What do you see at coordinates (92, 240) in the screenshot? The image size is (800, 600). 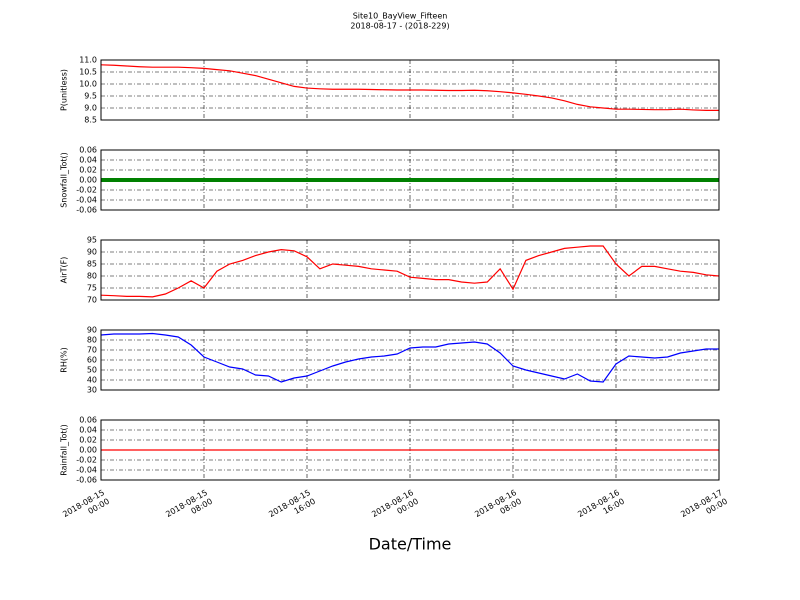 I see `y-tick-label: 95` at bounding box center [92, 240].